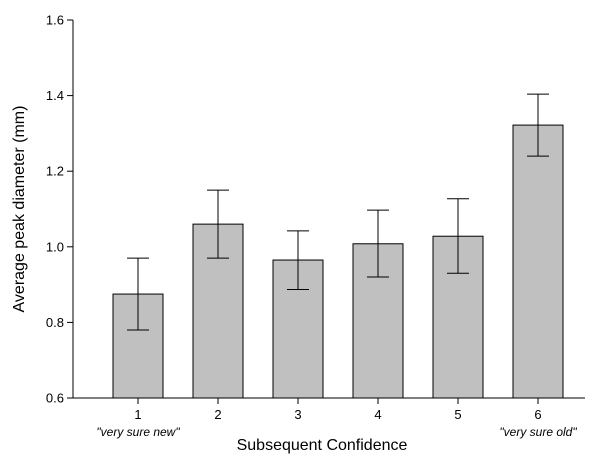 The image size is (603, 457). What do you see at coordinates (217, 414) in the screenshot?
I see `x-tick-label: 2` at bounding box center [217, 414].